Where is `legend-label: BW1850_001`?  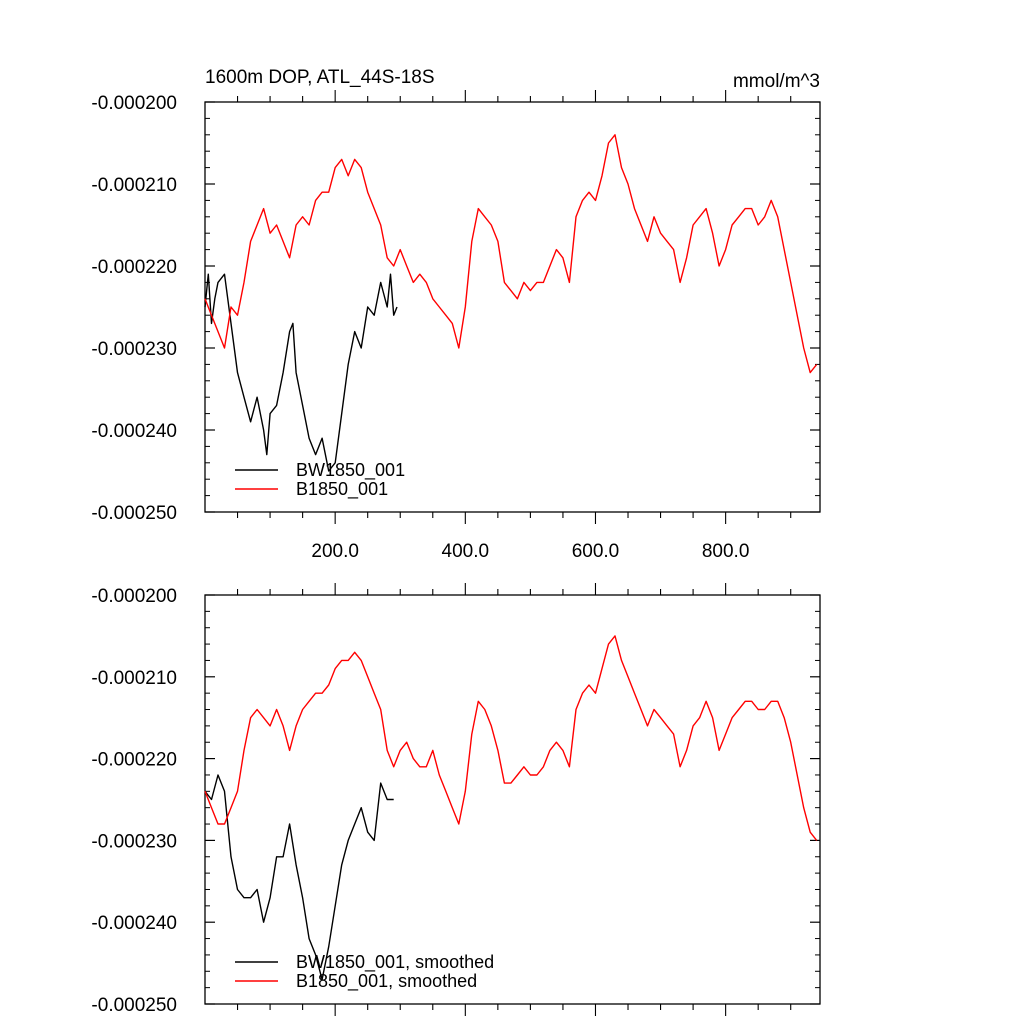
legend-label: BW1850_001 is located at coordinates (350, 470).